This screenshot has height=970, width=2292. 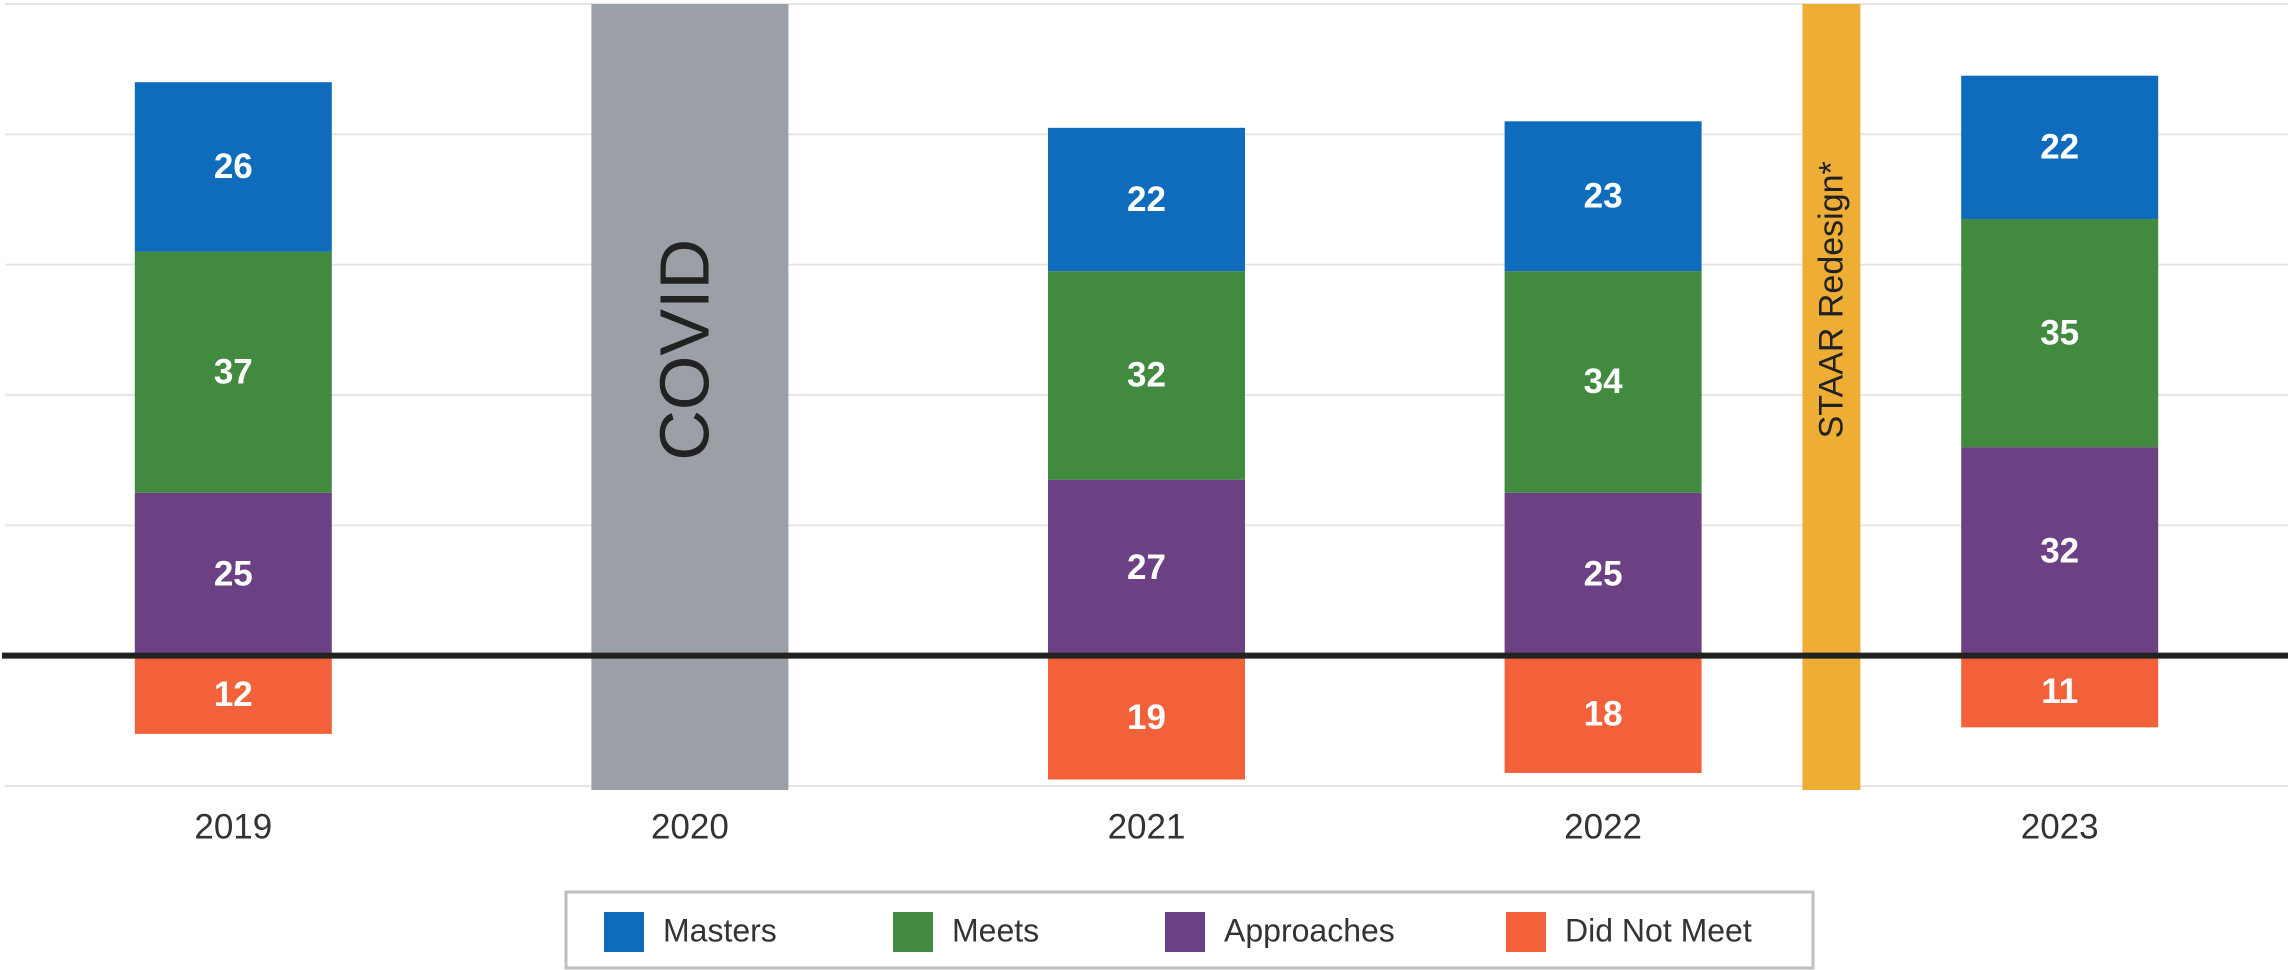 I want to click on data-label: 27, so click(x=1146, y=567).